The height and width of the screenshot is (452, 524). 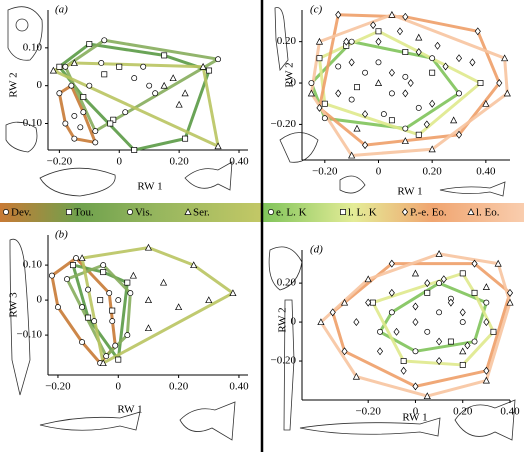 I want to click on y-tick-label: −0.10, so click(x=30, y=335).